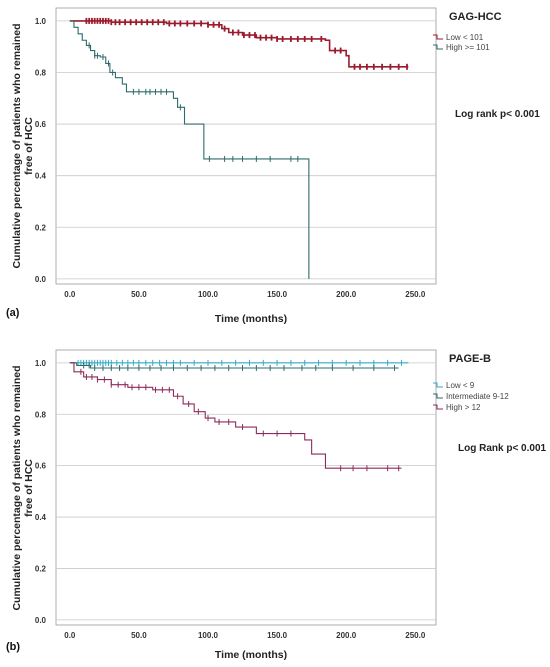 Image resolution: width=550 pixels, height=667 pixels. I want to click on panel-label: (a), so click(13, 313).